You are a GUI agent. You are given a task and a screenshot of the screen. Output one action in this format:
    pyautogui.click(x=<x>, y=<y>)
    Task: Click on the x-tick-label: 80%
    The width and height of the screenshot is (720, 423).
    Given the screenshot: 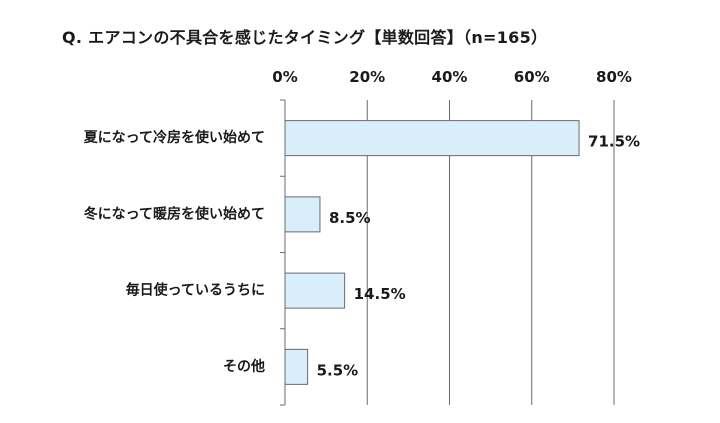 What is the action you would take?
    pyautogui.click(x=614, y=77)
    